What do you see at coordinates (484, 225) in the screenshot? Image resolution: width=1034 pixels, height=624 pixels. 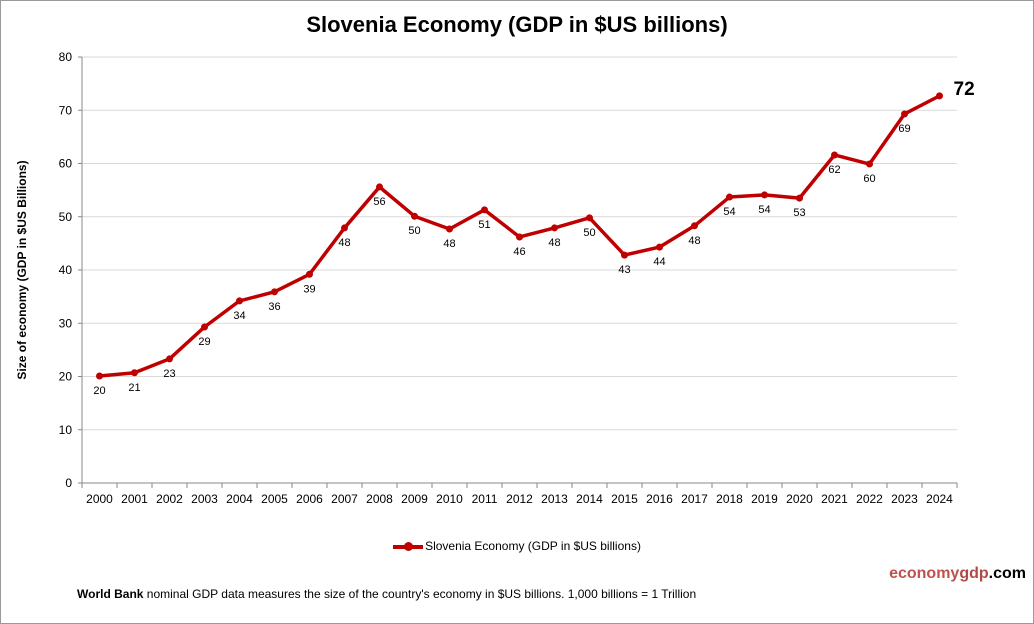 I see `data-label: 51` at bounding box center [484, 225].